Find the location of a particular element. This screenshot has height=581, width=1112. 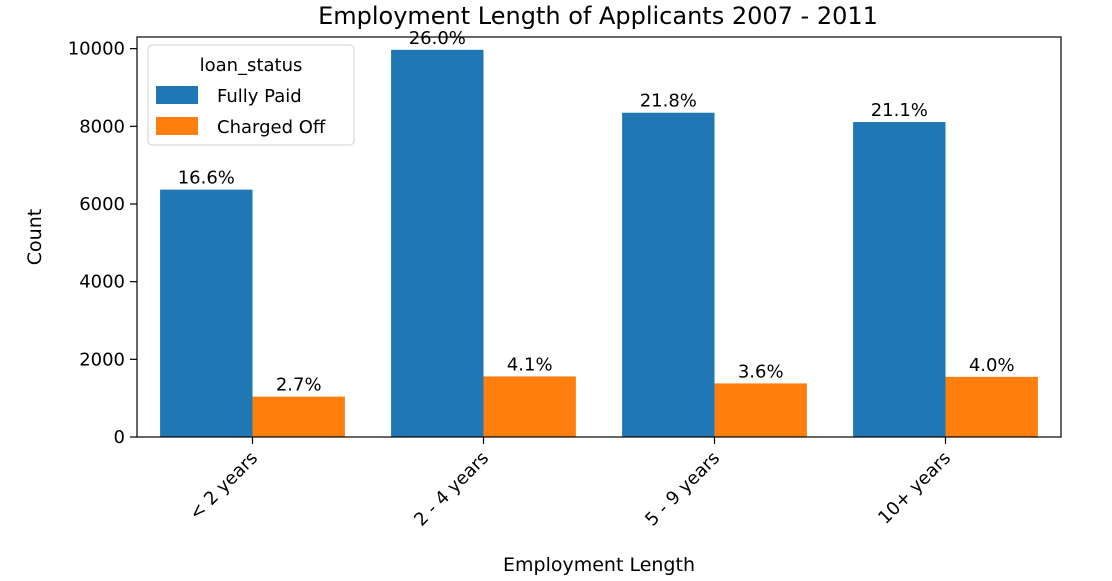

data-label: 3.6% is located at coordinates (761, 371).